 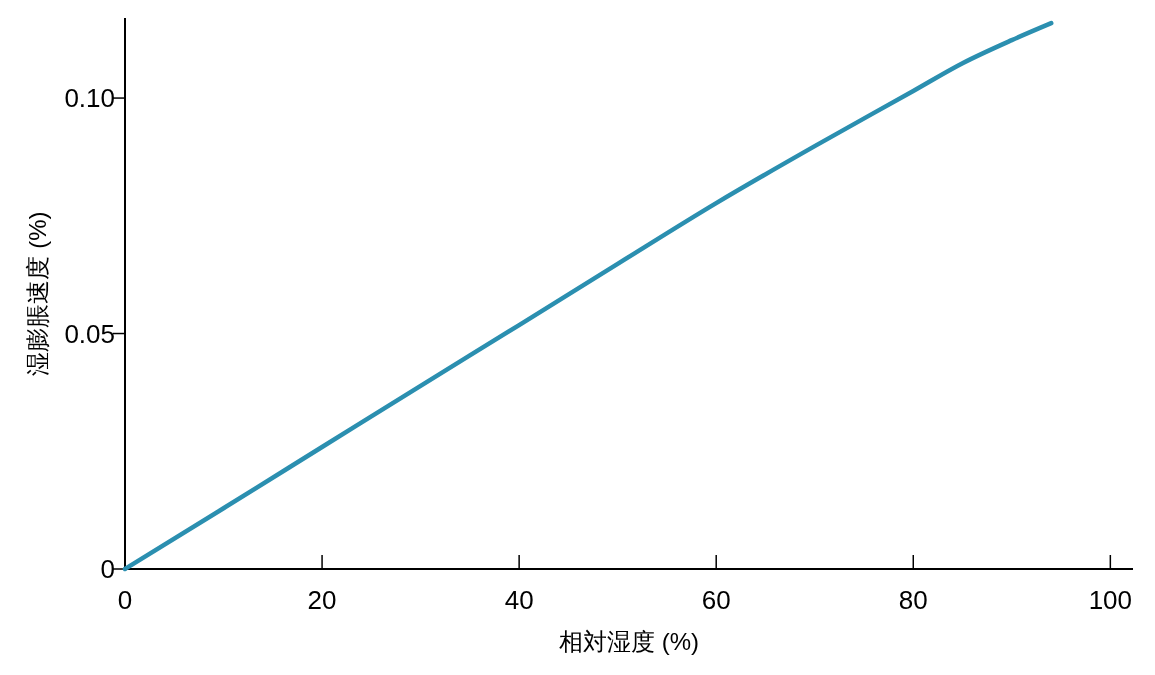 I want to click on y-axis-title: 湿膨脹速度 (%), so click(x=37, y=293).